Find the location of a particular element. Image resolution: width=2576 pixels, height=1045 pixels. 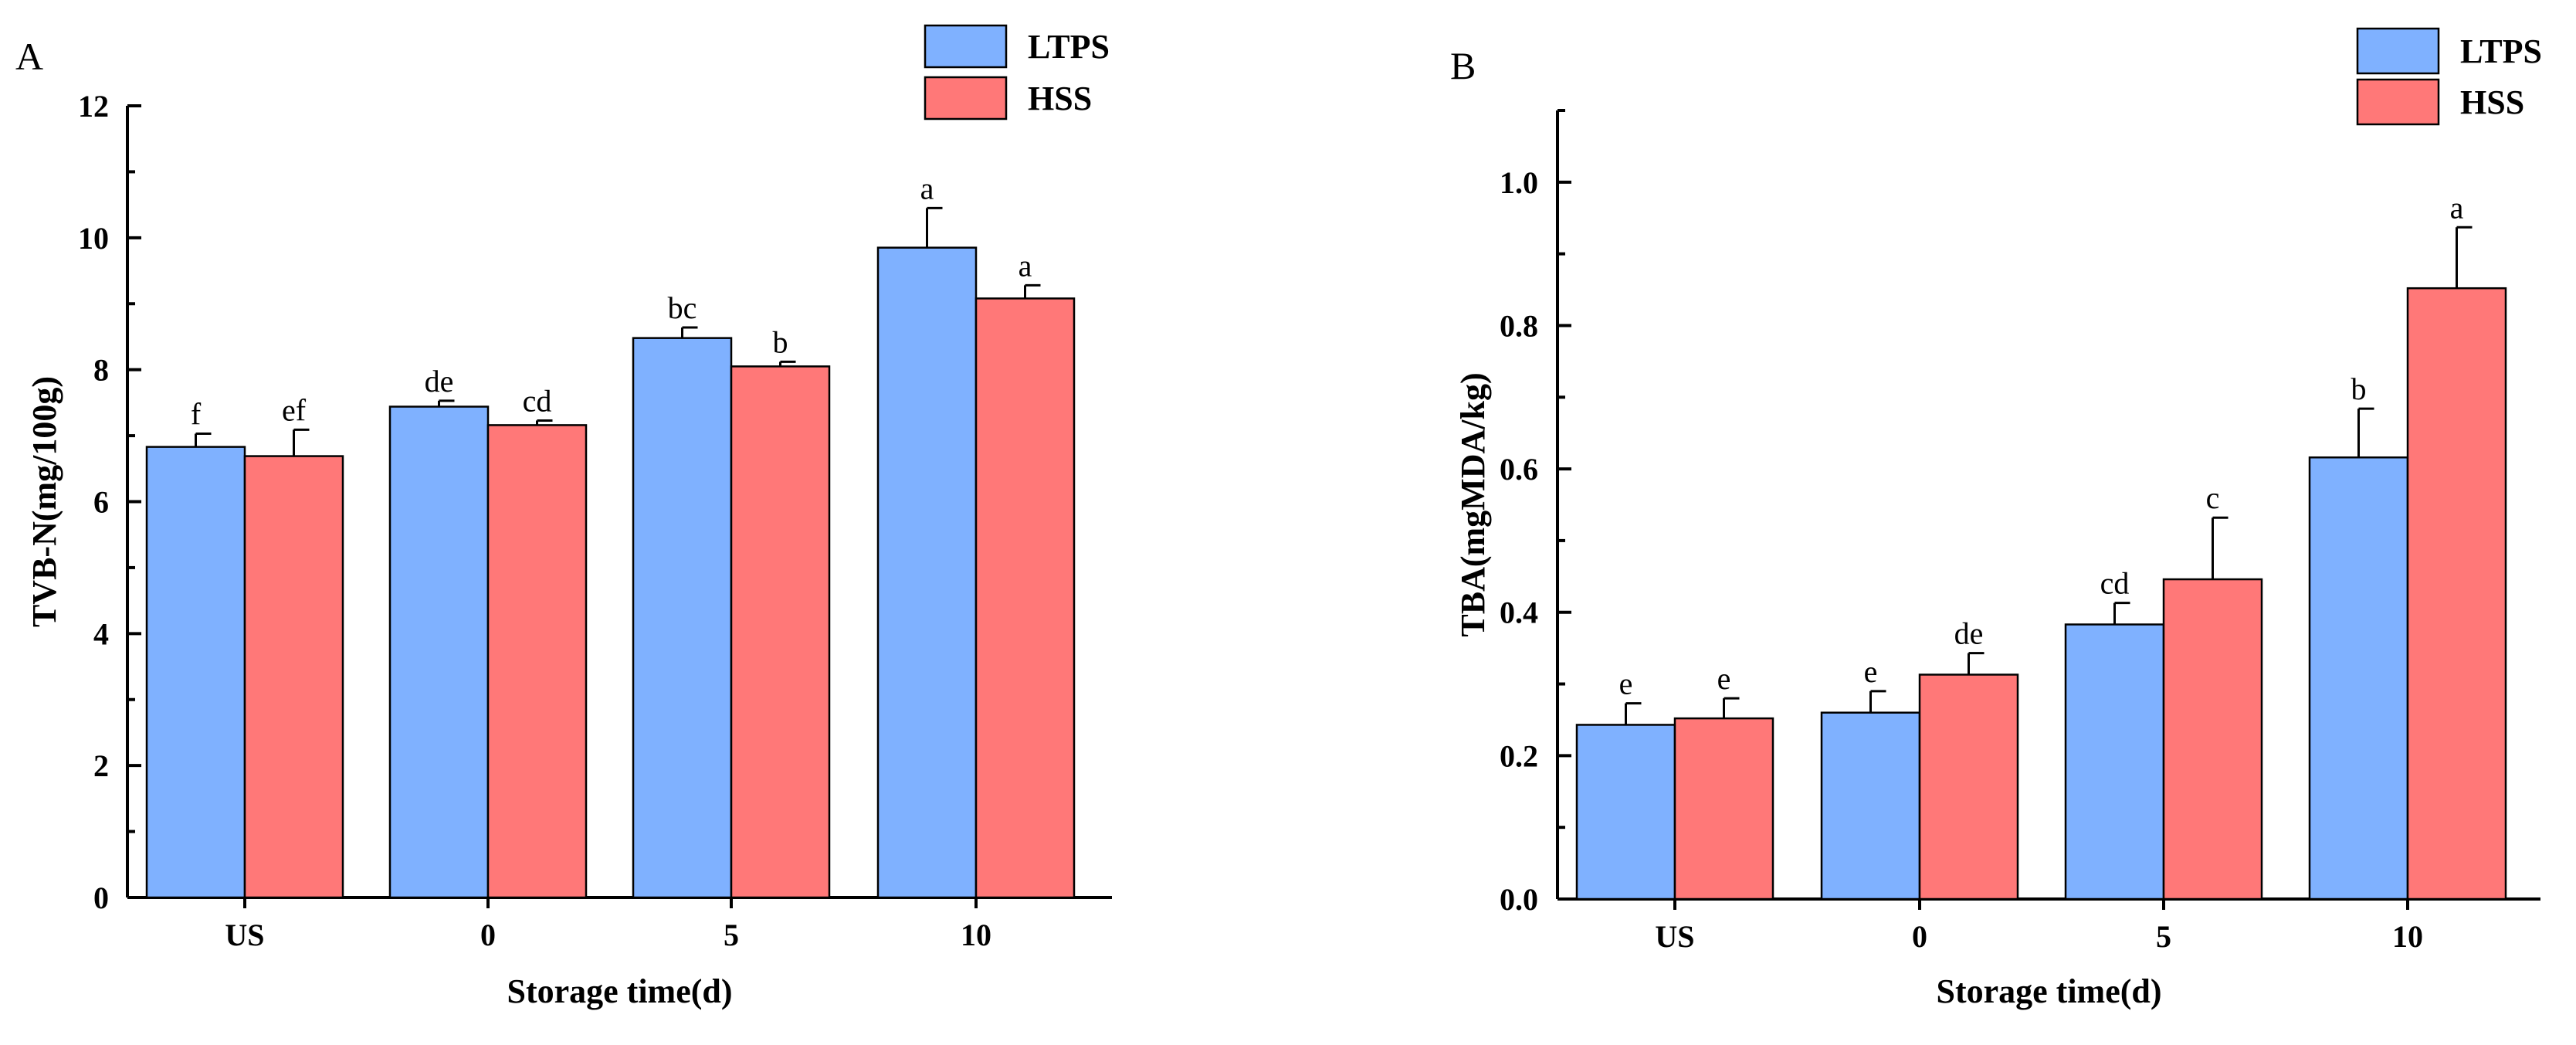

y-tick-label: 10 is located at coordinates (93, 239).